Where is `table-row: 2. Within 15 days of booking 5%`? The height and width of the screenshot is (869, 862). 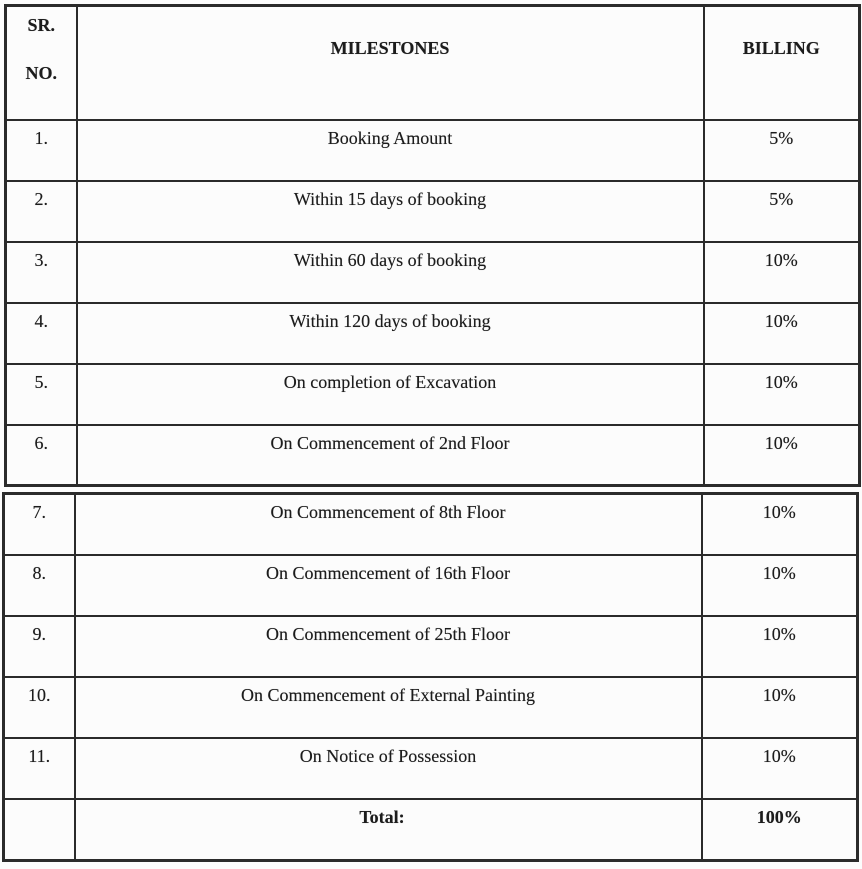
table-row: 2. Within 15 days of booking 5% is located at coordinates (432, 211).